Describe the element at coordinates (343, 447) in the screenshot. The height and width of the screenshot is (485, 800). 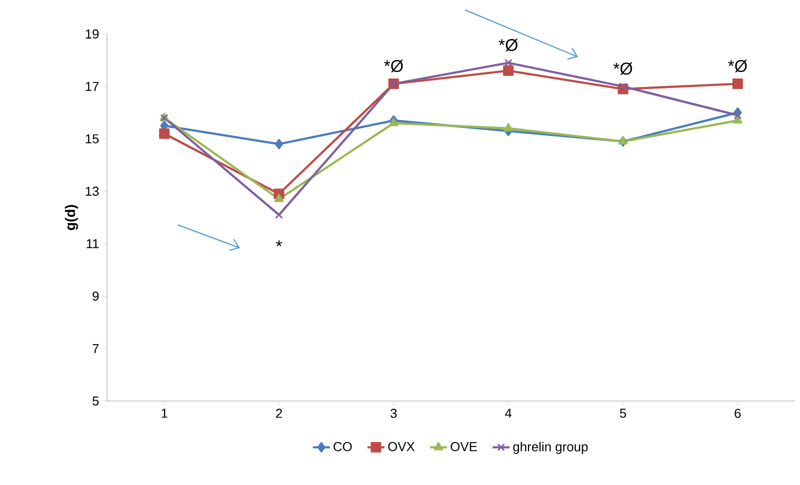
I see `legend-label: CO` at that location.